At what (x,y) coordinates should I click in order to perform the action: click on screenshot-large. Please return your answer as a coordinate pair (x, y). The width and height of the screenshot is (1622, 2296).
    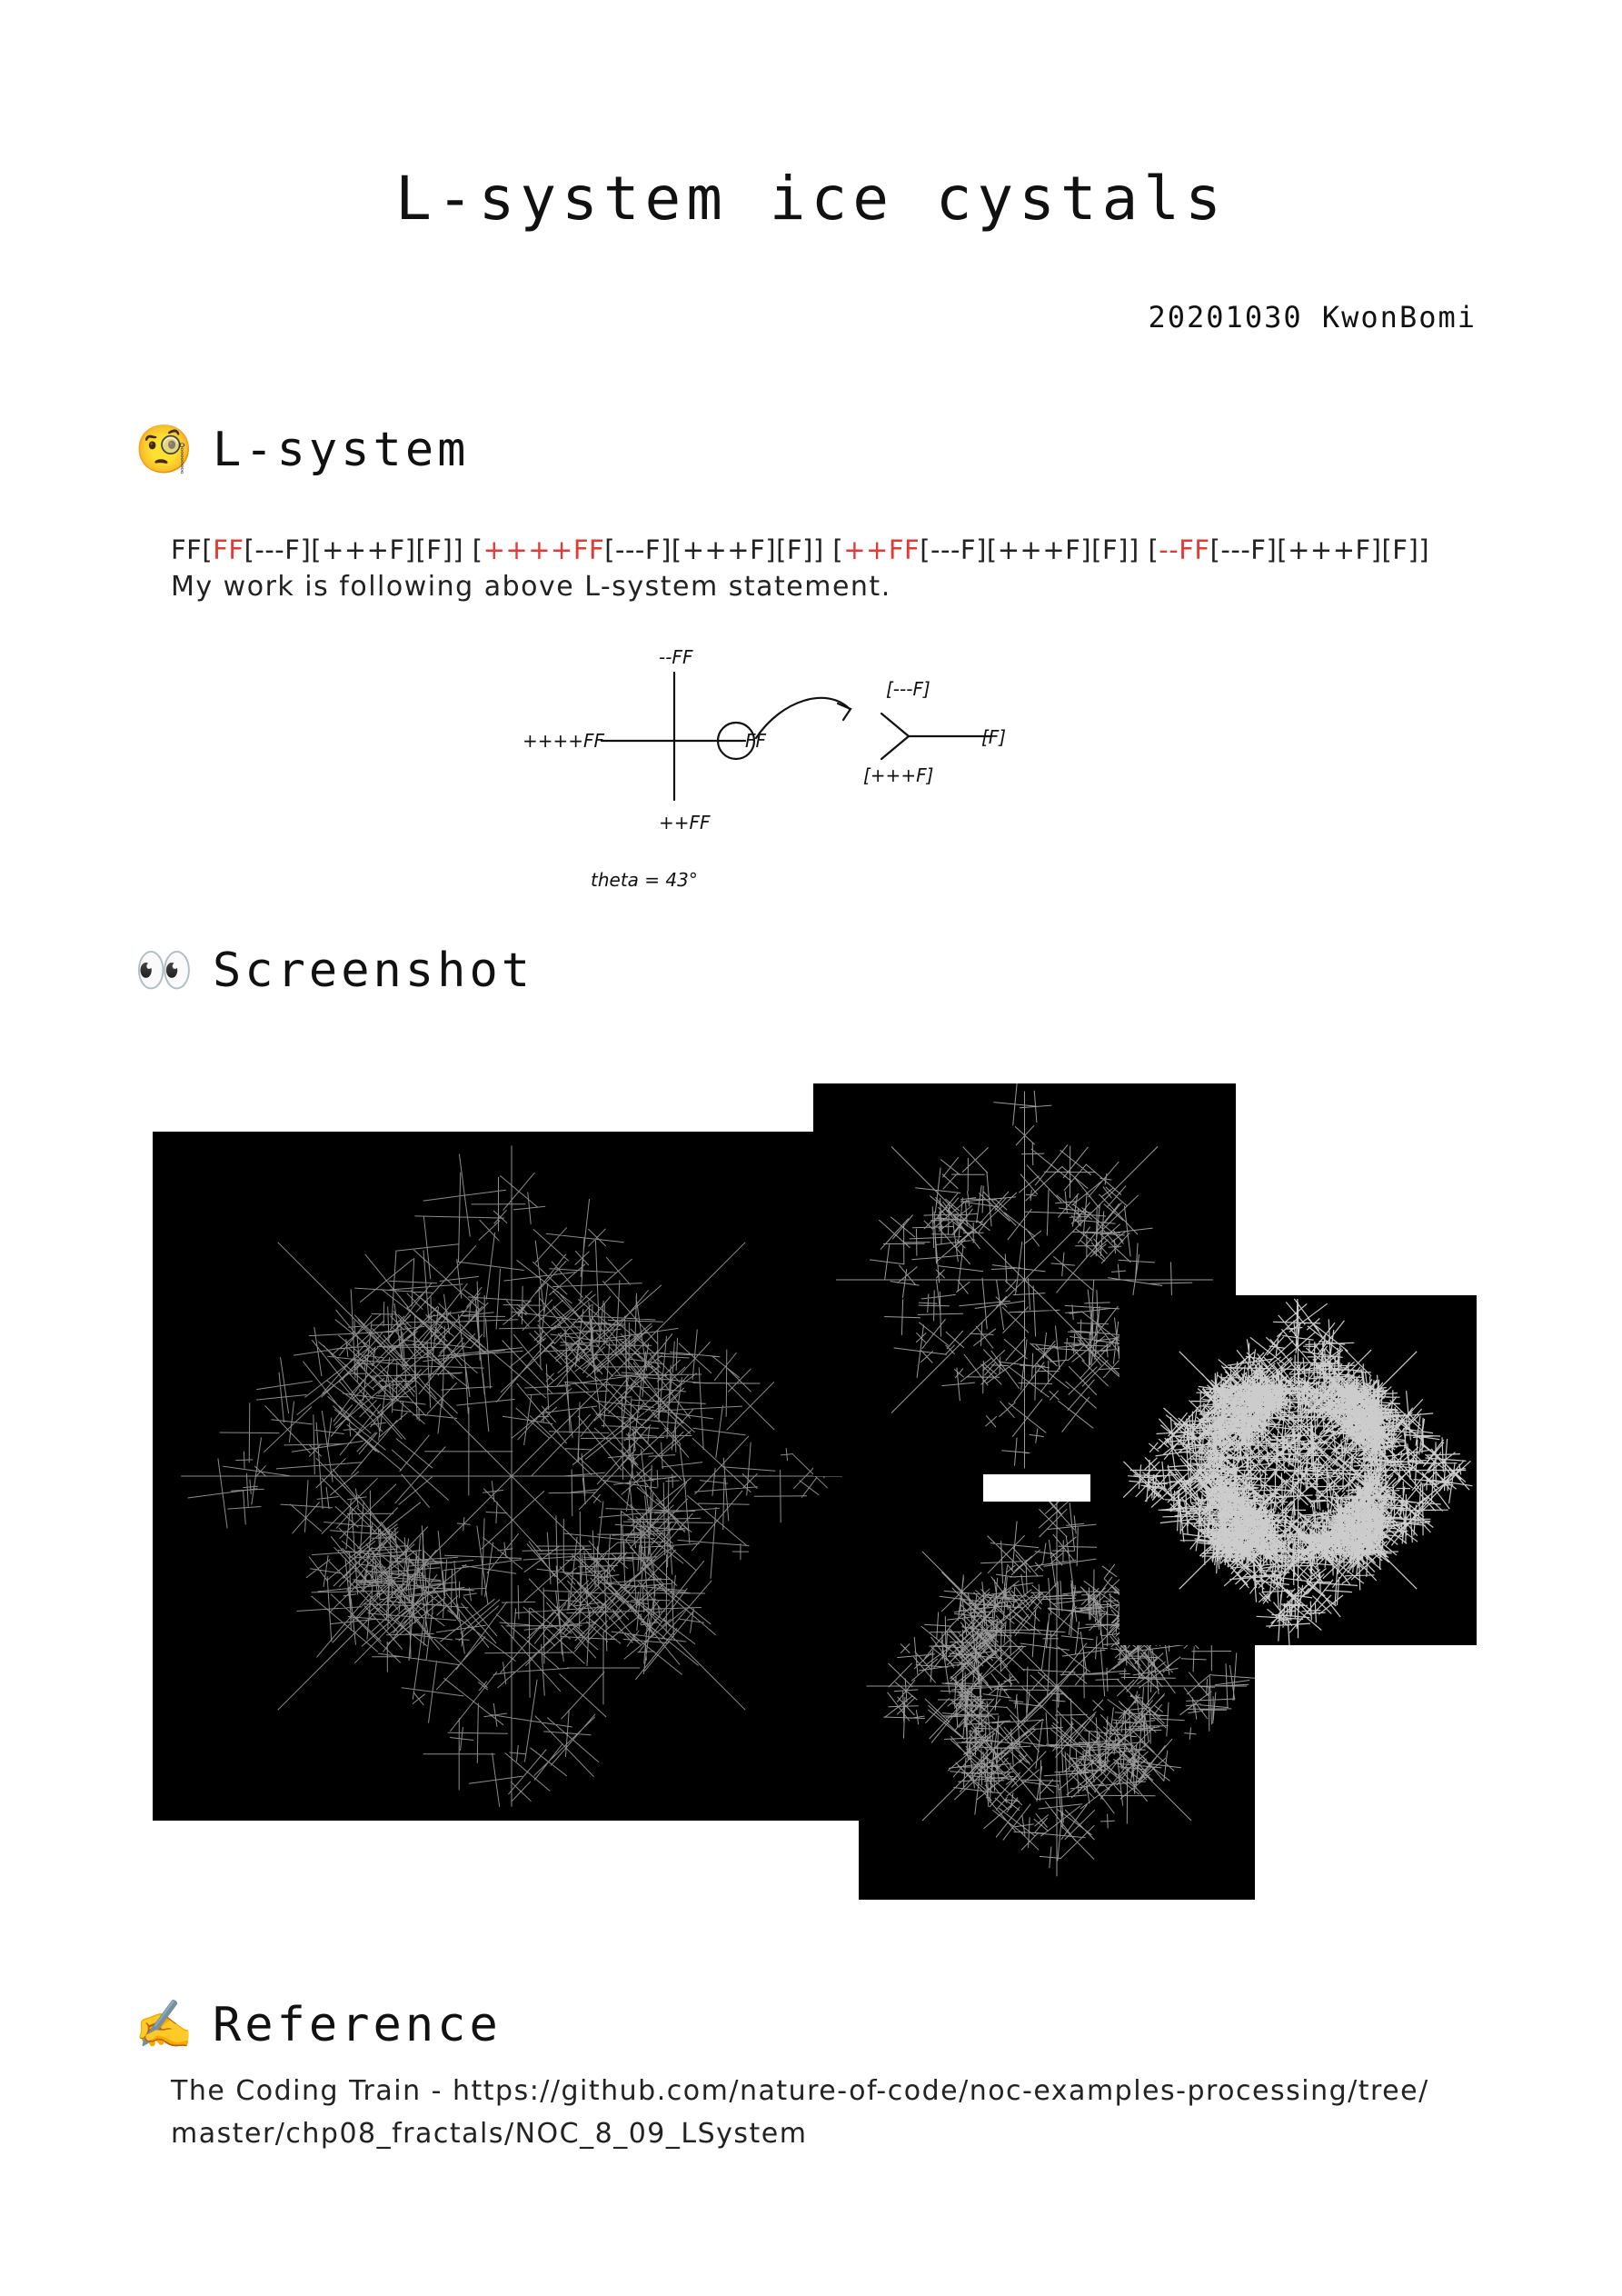
    Looking at the image, I should click on (512, 1476).